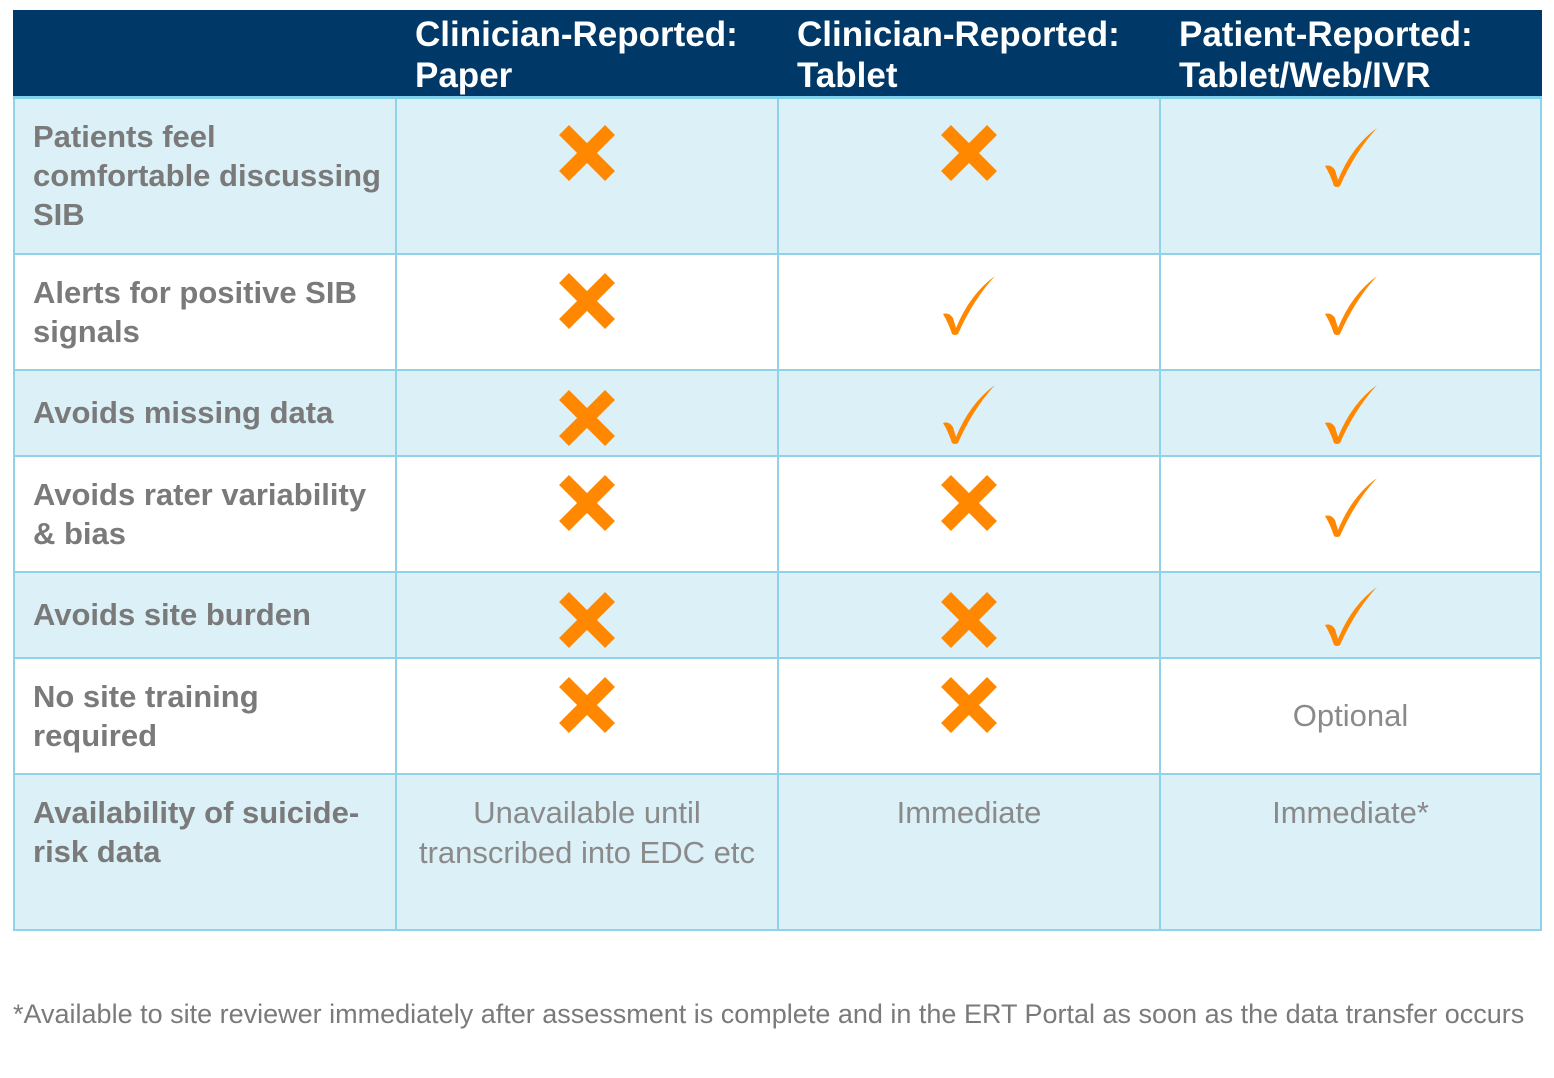  I want to click on table-cell: Immediate, so click(969, 851).